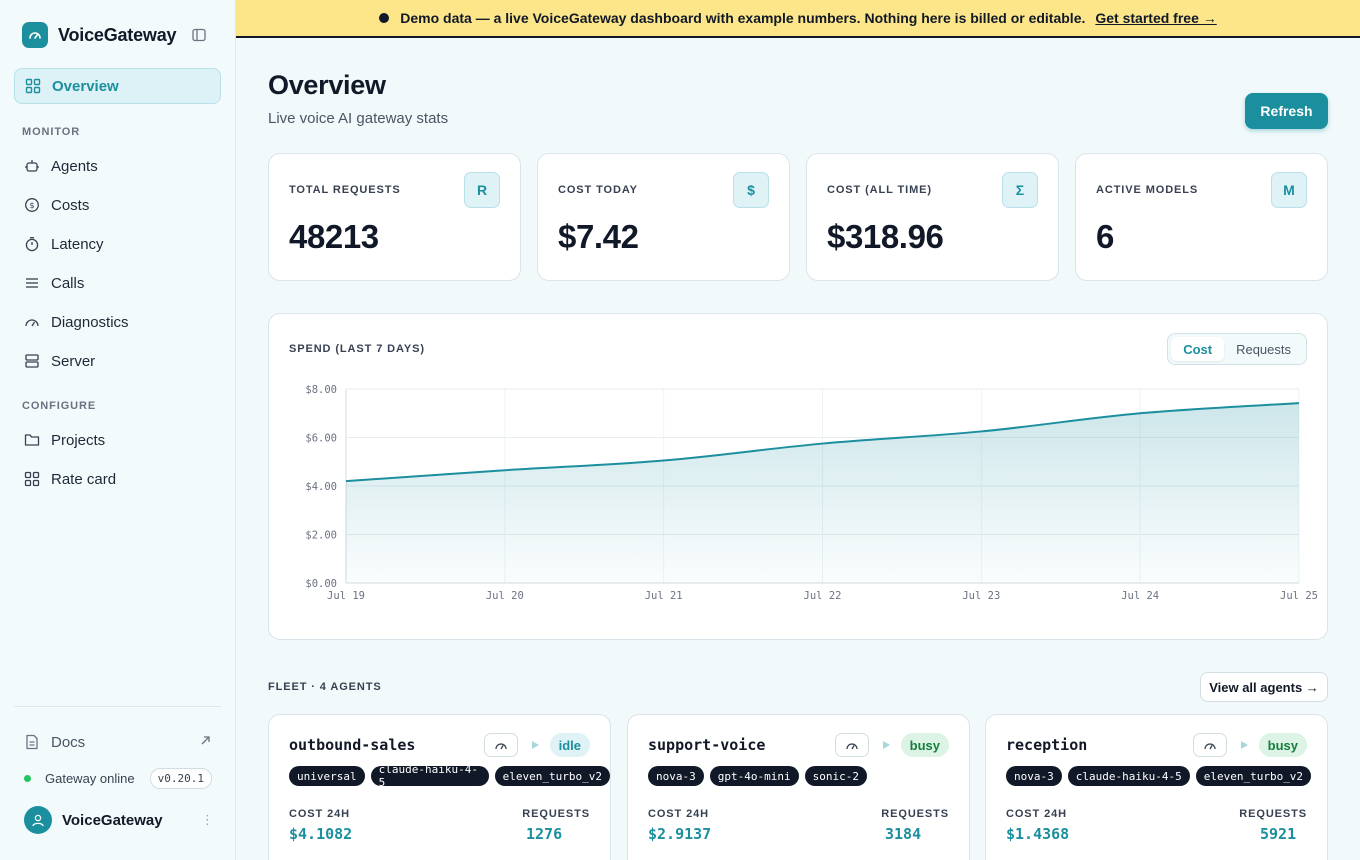  I want to click on agent-controls: busy, so click(1249, 745).